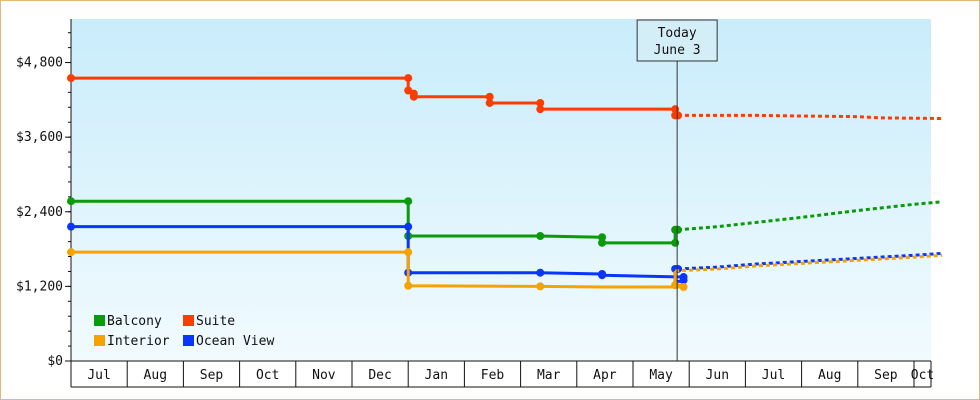 This screenshot has height=400, width=980. I want to click on y-tick-label: $2,400, so click(39, 212).